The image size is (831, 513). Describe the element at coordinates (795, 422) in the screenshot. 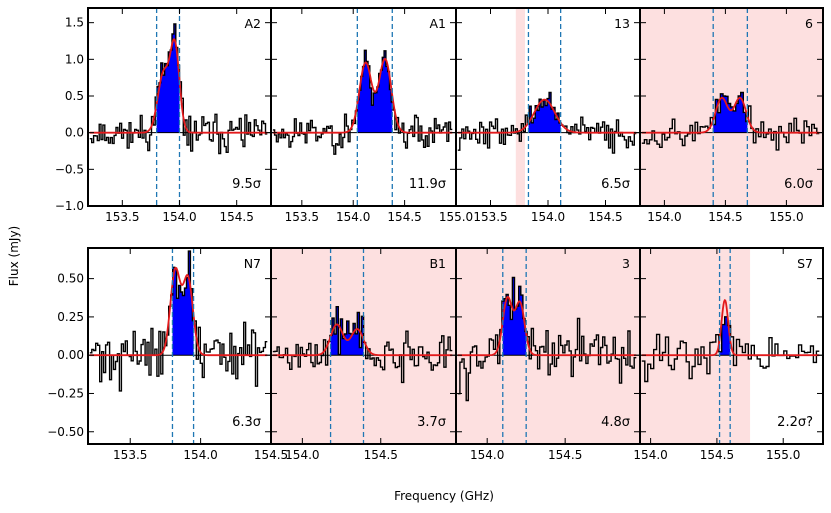

I see `significance-label: 2.2σ?` at that location.